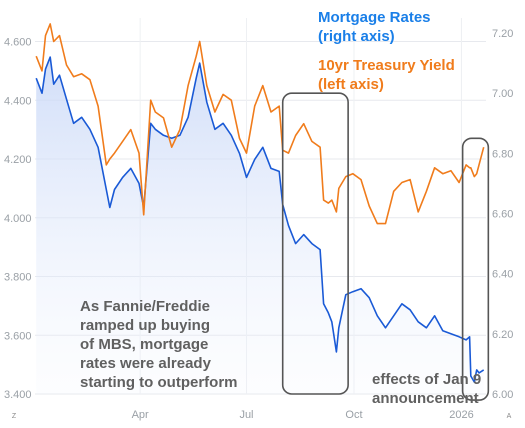  I want to click on x-tick-0: Apr, so click(140, 415).